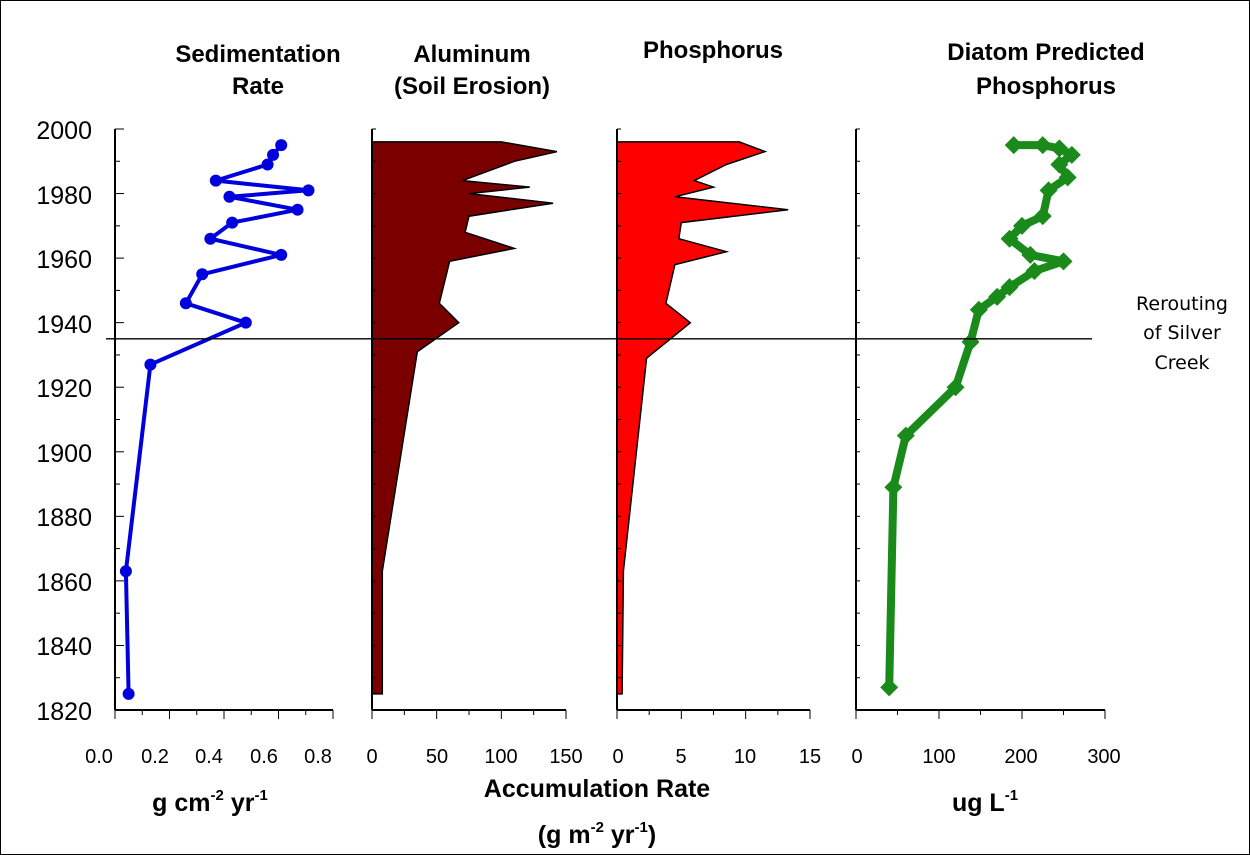 The height and width of the screenshot is (855, 1250). Describe the element at coordinates (985, 757) in the screenshot. I see `x-tick-labels-panel-4: 0 100 200 300` at that location.